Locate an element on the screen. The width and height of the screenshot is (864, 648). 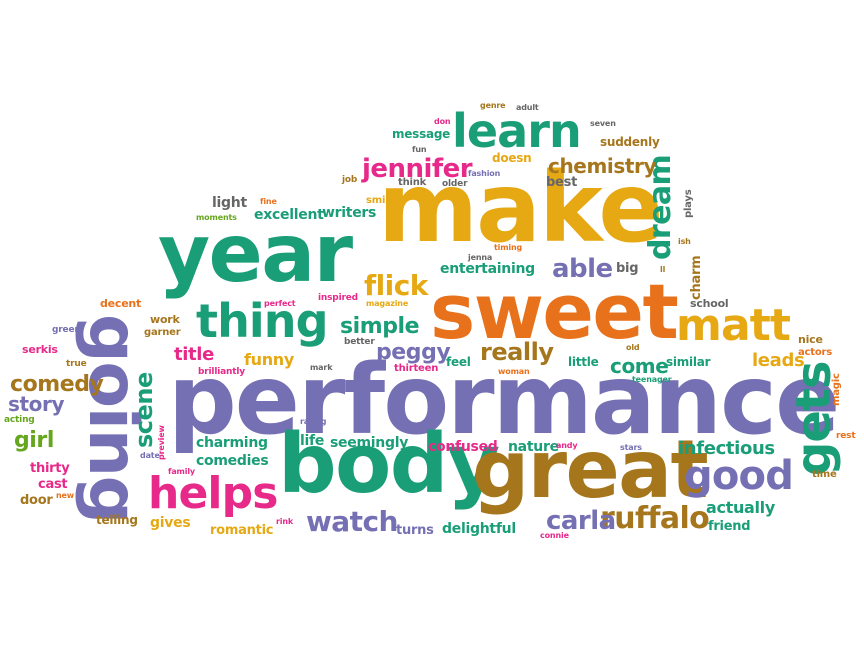
word-decent: decent is located at coordinates (121, 303).